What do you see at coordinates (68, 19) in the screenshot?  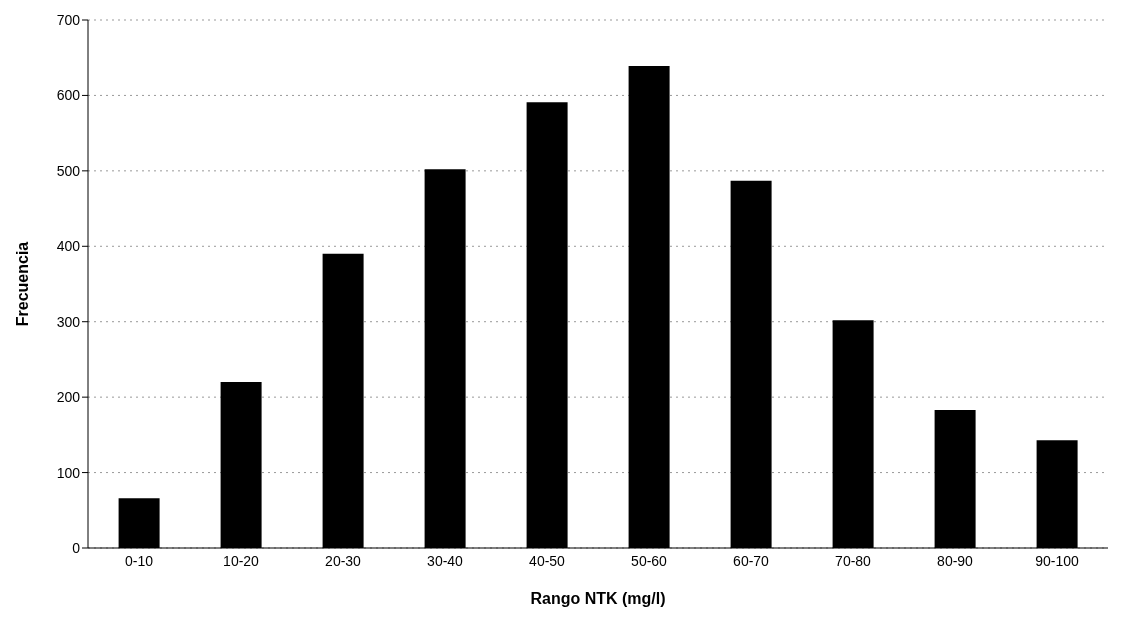 I see `y-tick-label: 700` at bounding box center [68, 19].